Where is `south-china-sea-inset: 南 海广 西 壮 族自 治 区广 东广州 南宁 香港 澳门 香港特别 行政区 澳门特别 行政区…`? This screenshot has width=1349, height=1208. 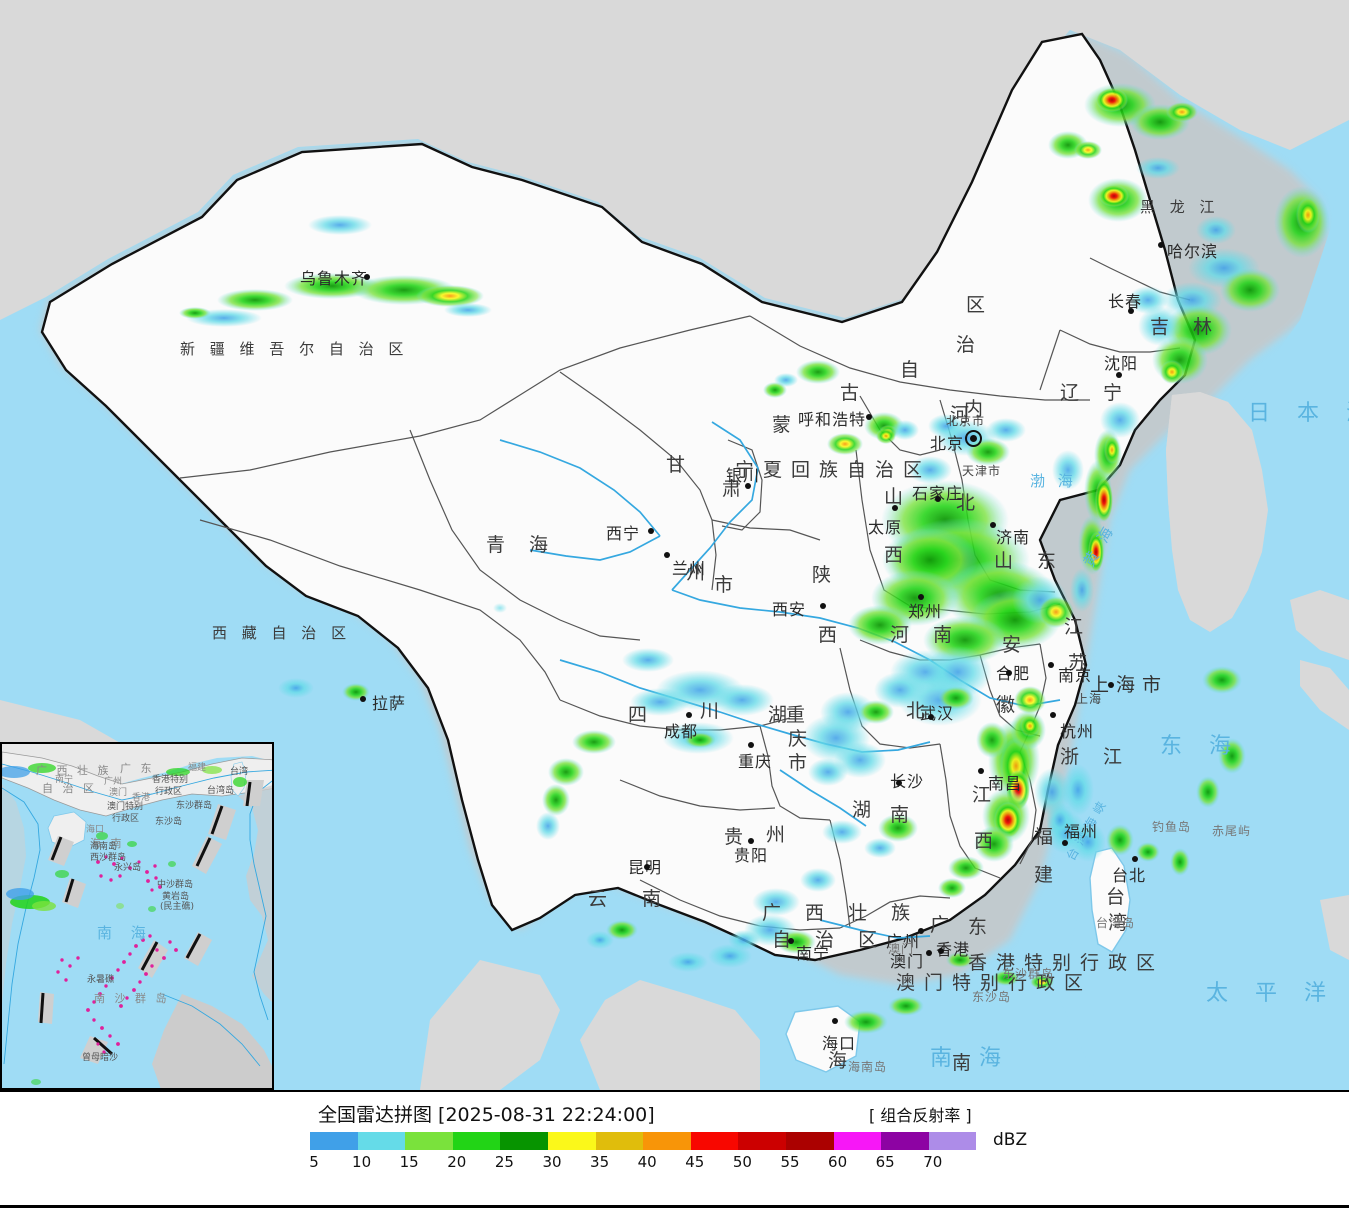 south-china-sea-inset: 南 海广 西 壮 族自 治 区广 东广州 南宁 香港 澳门 香港特别 行政区 澳门特别 行政区… is located at coordinates (137, 916).